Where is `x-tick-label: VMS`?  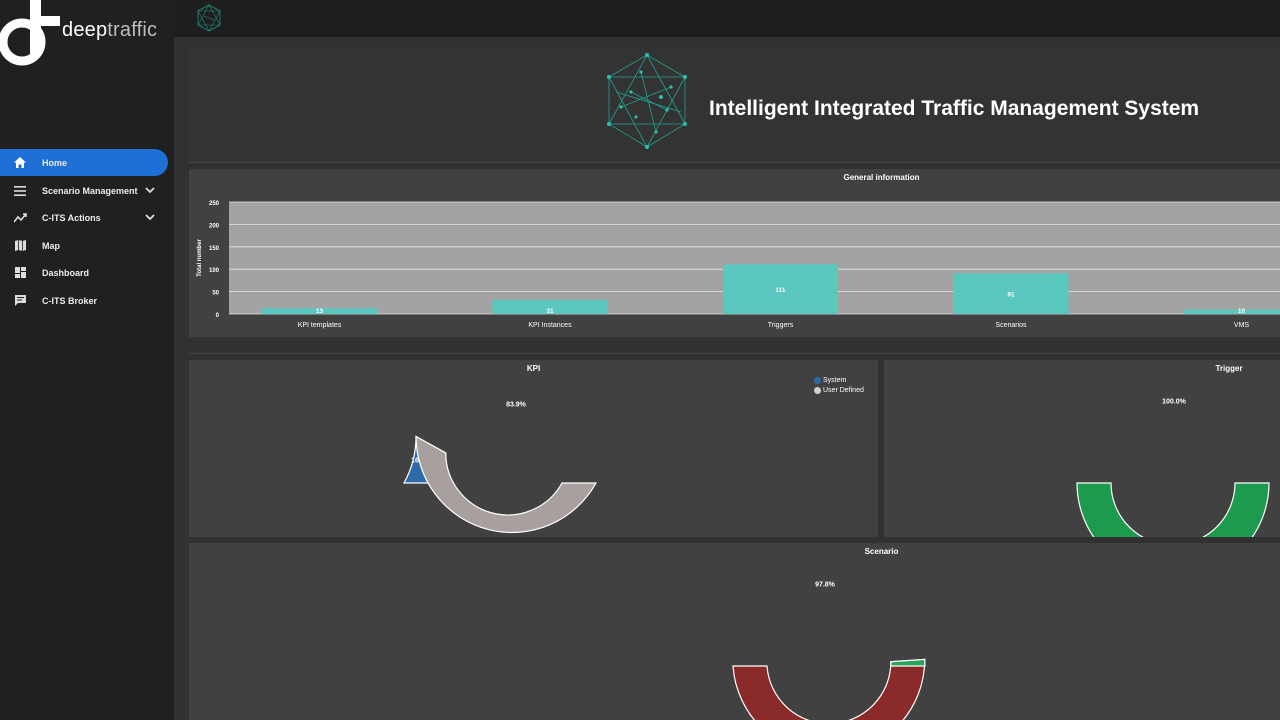 x-tick-label: VMS is located at coordinates (1242, 325).